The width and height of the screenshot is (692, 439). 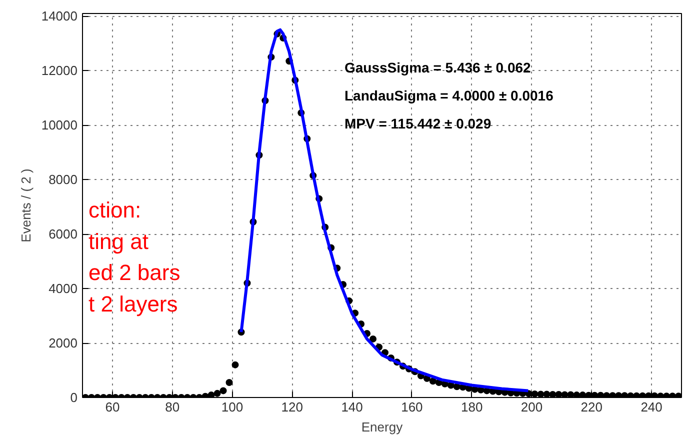 I want to click on x-tick-label: 160, so click(x=412, y=407).